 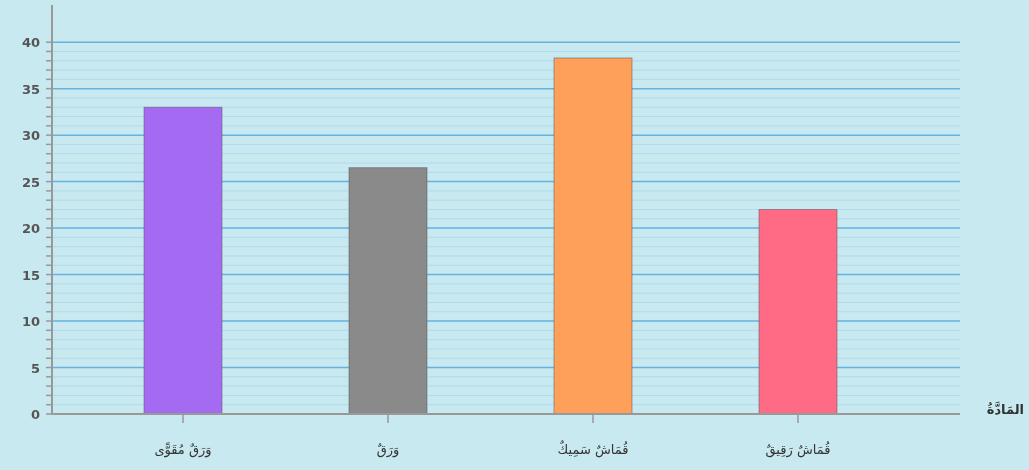 I want to click on y-tick-label: 15, so click(x=30, y=275).